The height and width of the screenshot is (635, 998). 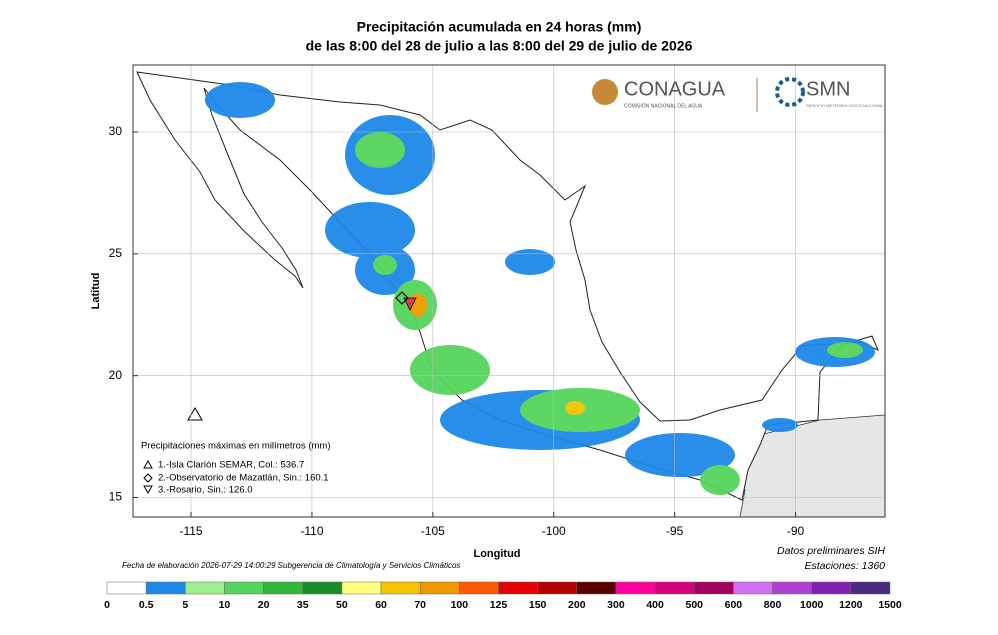 What do you see at coordinates (663, 105) in the screenshot?
I see `logo-subtext: COMISIÓN NACIONAL DEL AGUA` at bounding box center [663, 105].